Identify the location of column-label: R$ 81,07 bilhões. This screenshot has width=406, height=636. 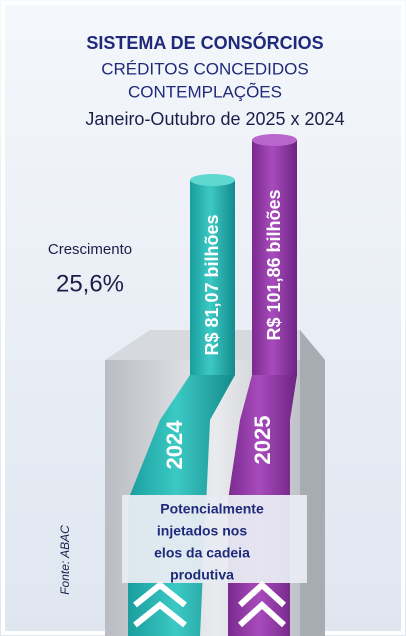
(212, 284).